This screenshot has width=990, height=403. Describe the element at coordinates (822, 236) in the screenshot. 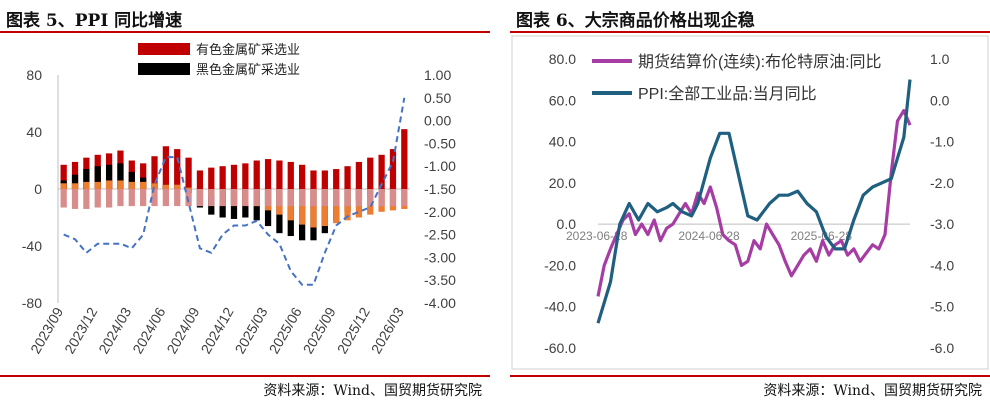

I see `x-tick-label: 2025-06-28` at that location.